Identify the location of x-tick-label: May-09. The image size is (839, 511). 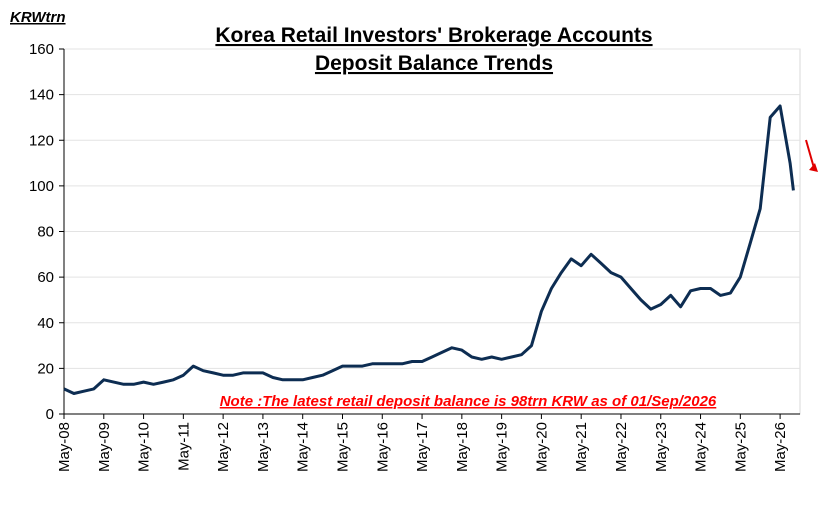
(104, 447).